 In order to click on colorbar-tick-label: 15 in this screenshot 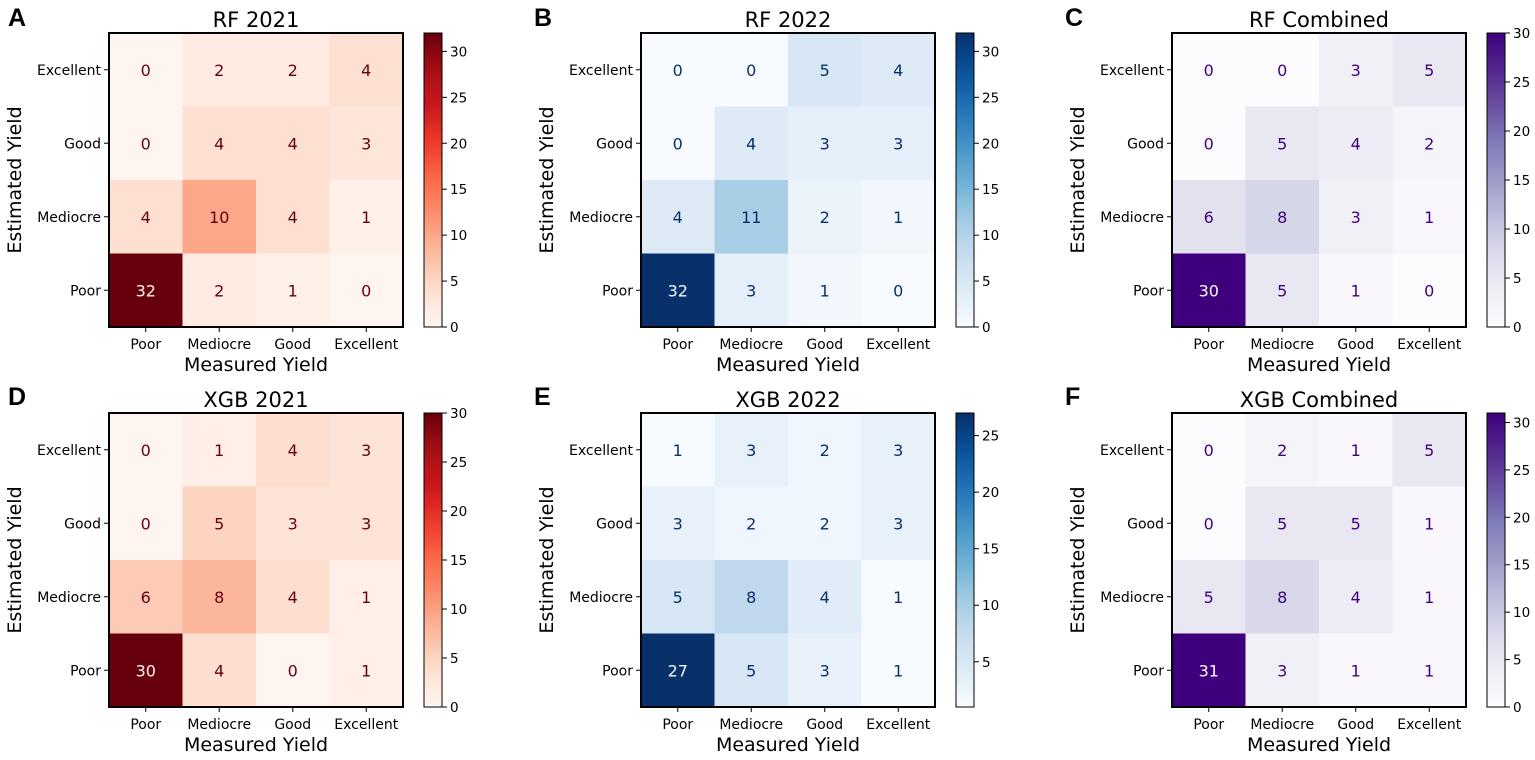, I will do `click(1521, 181)`.